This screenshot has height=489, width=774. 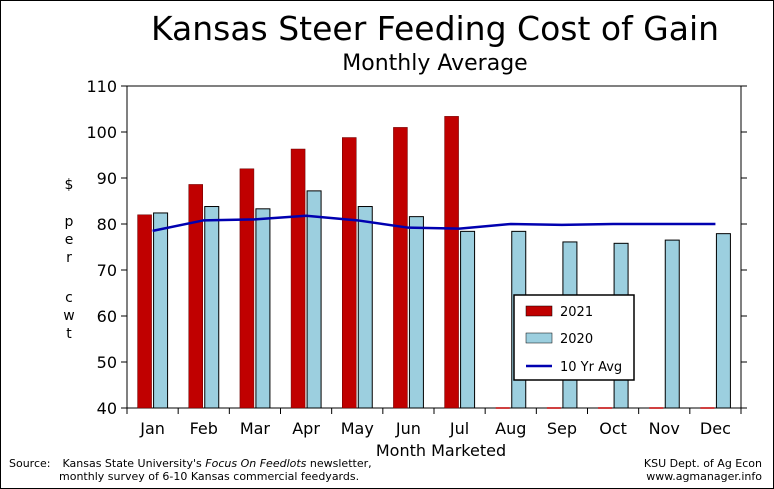 I want to click on y-tick-label: 60, so click(x=107, y=316).